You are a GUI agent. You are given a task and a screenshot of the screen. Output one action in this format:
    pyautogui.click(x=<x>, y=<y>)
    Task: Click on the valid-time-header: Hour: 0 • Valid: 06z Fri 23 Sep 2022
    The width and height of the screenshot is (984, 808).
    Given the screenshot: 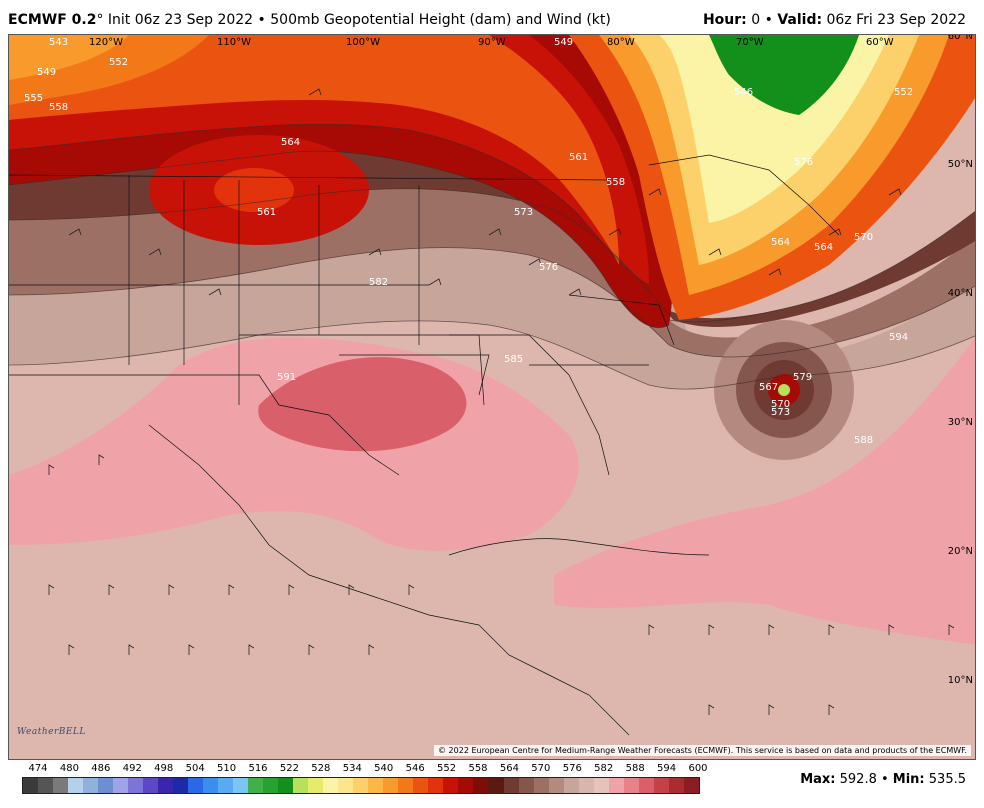 What is the action you would take?
    pyautogui.click(x=834, y=20)
    